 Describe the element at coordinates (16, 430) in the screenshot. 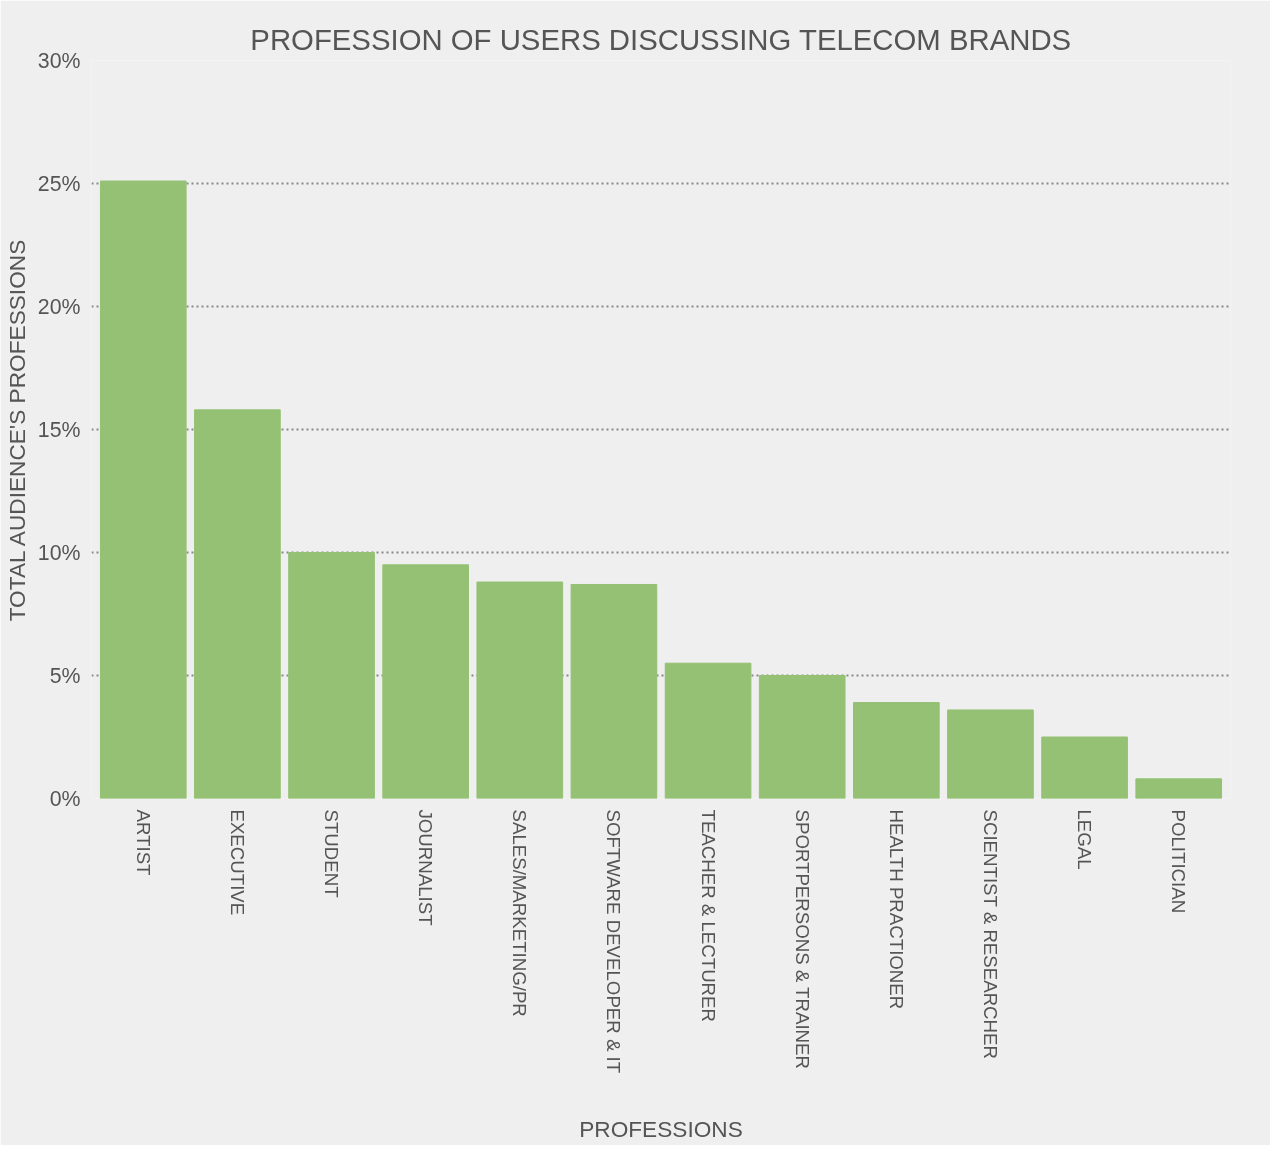

I see `y-axis-title: TOTAL AUDIENCE'S PROFESSIONS` at that location.